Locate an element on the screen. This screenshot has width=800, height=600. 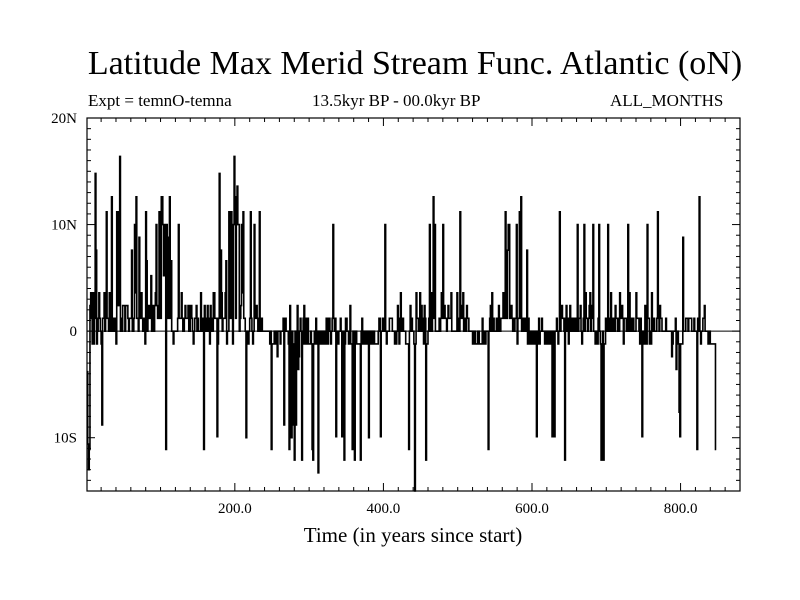
y-tick-label: 20N is located at coordinates (64, 119).